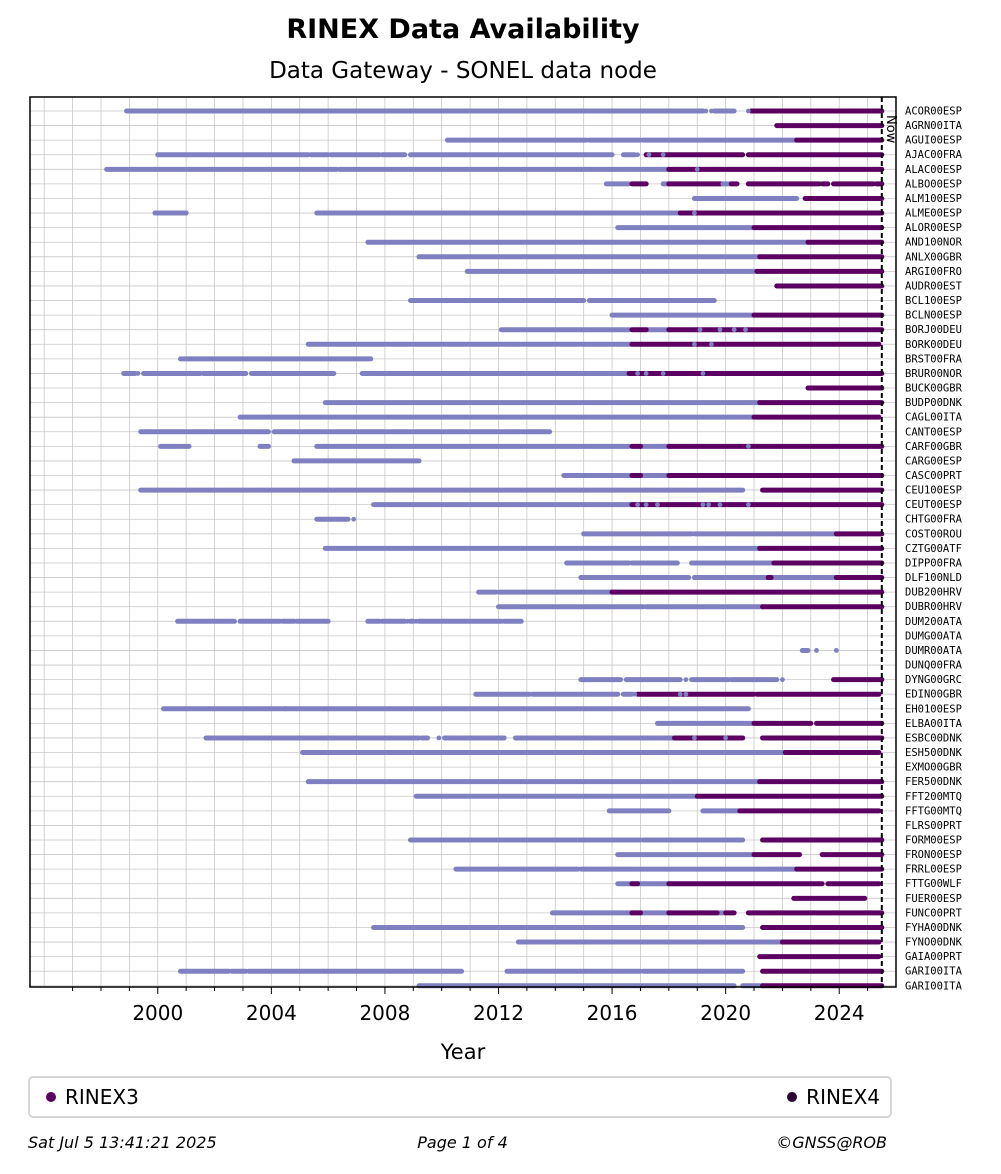  Describe the element at coordinates (933, 884) in the screenshot. I see `station-label: FTTG00WLF` at that location.